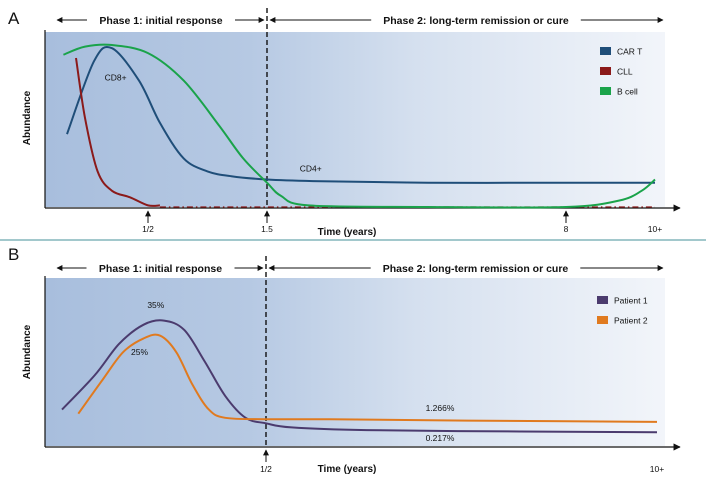  Describe the element at coordinates (117, 132) in the screenshot. I see `series-line-cll` at that location.